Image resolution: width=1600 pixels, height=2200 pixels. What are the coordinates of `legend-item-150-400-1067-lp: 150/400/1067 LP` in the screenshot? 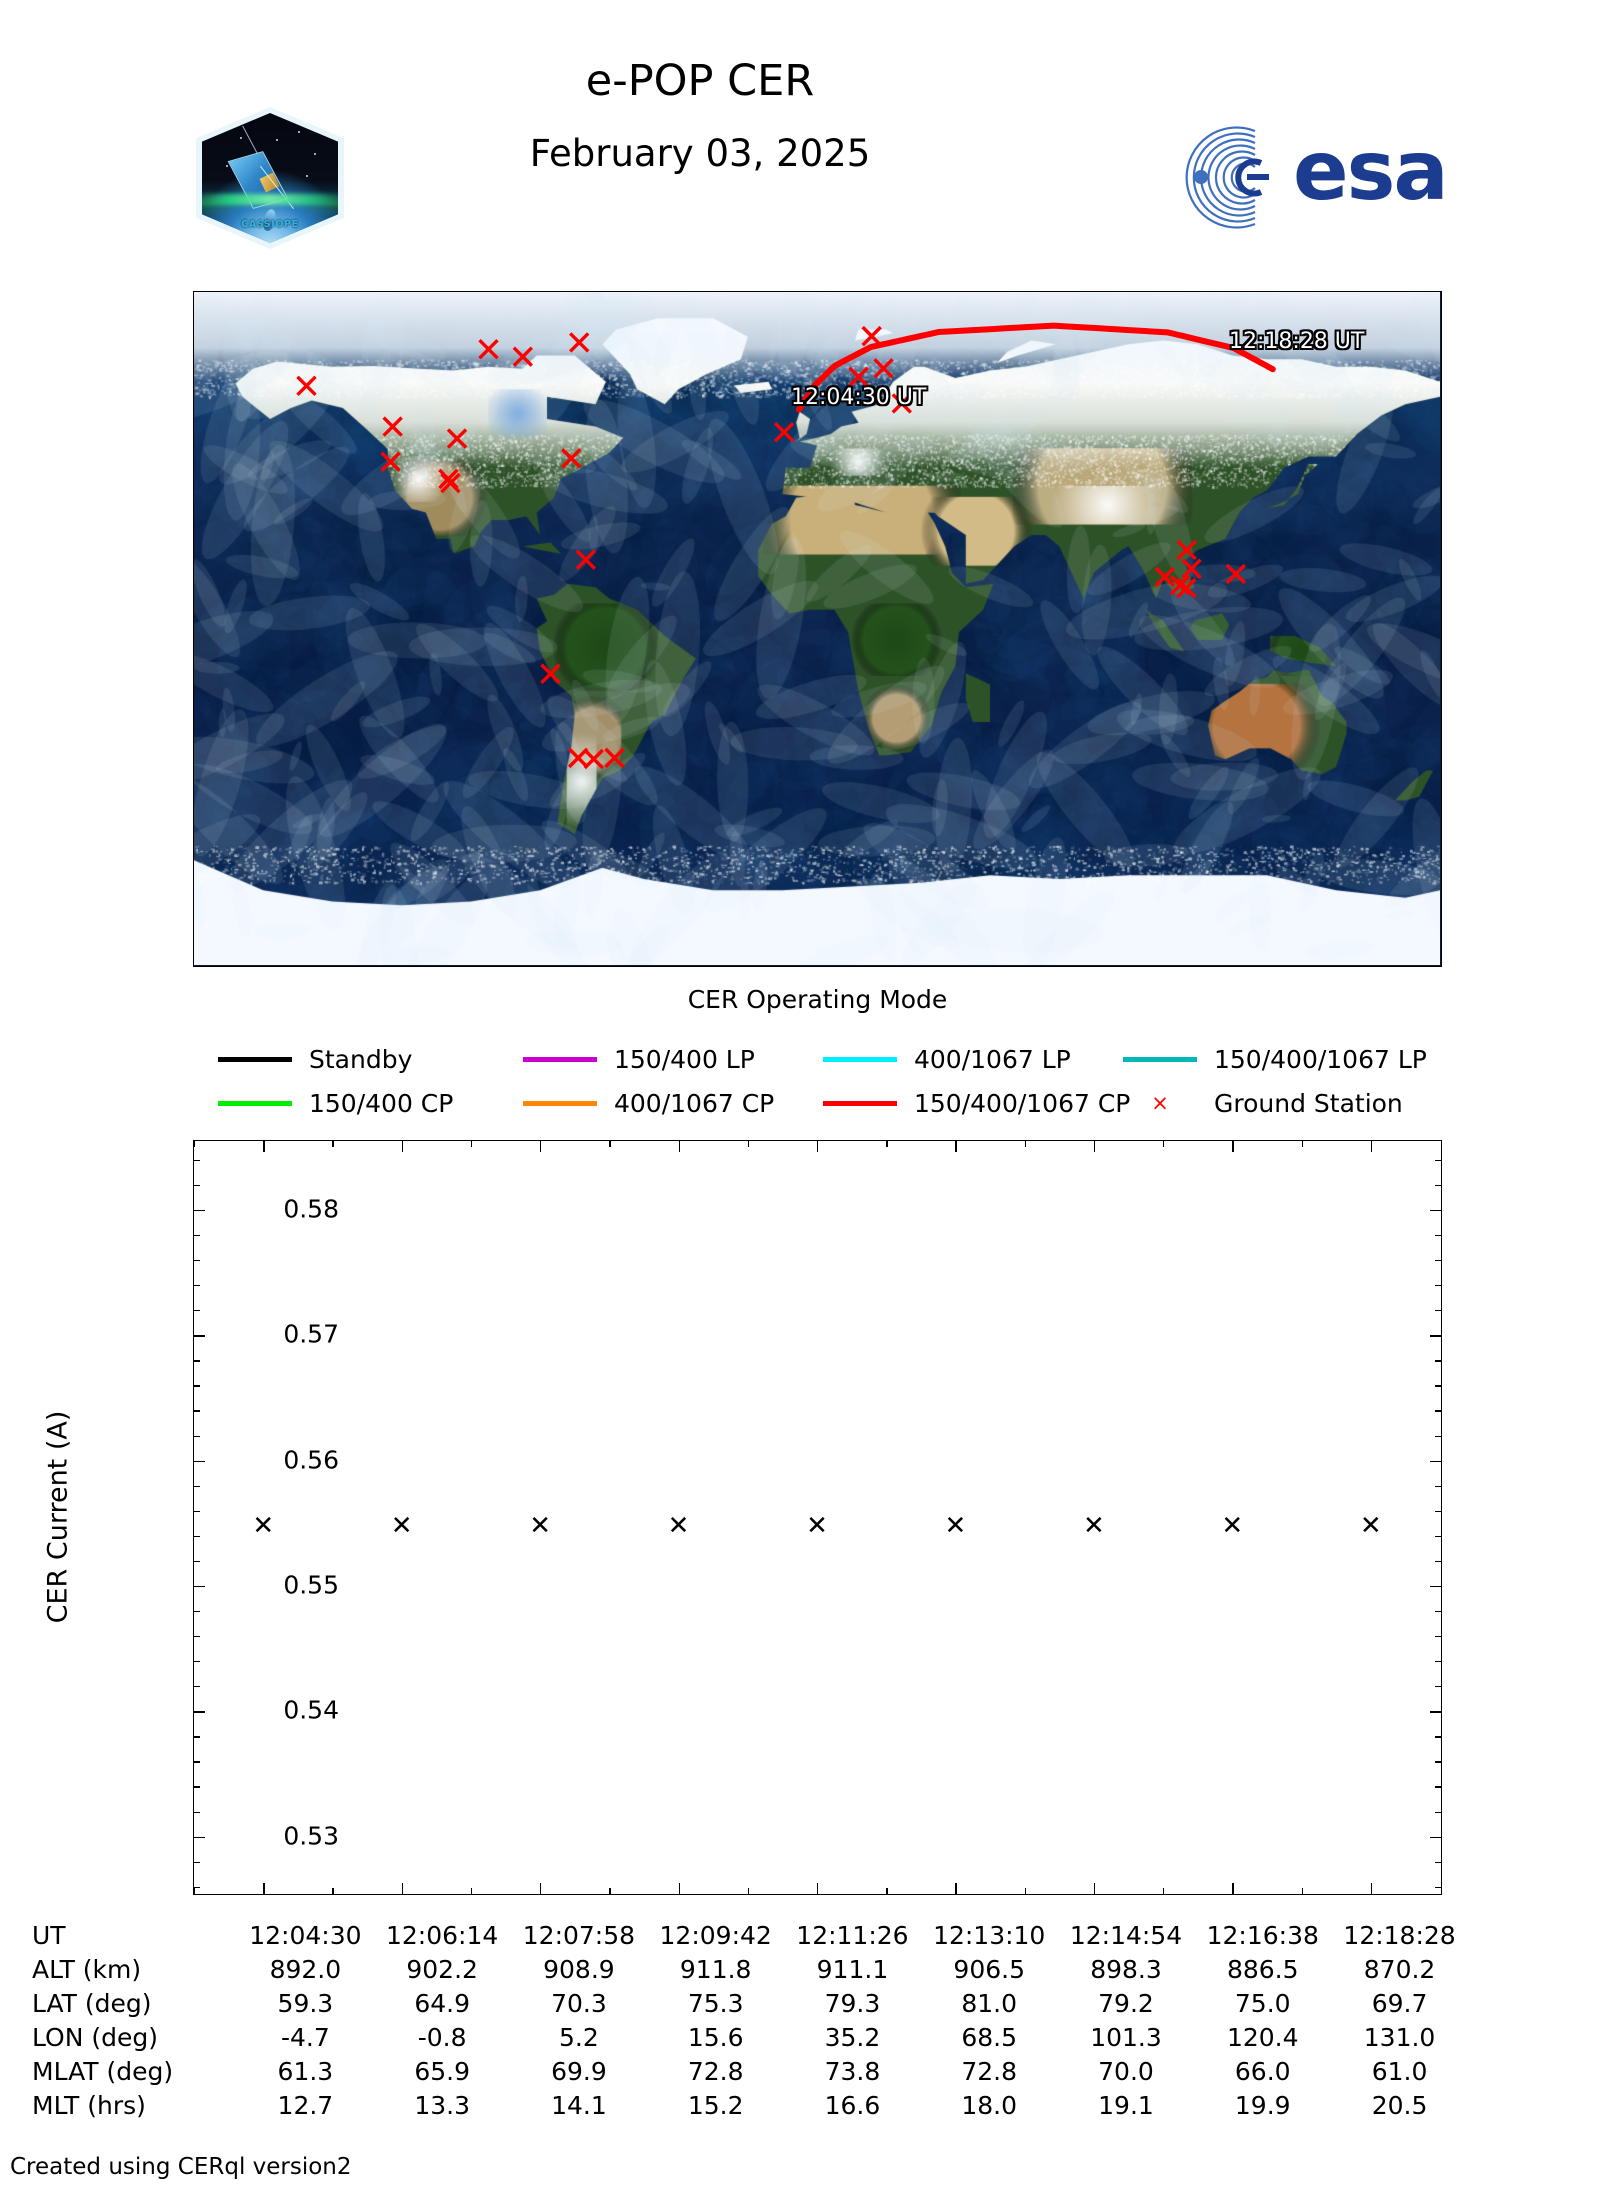 It's located at (1290, 1059).